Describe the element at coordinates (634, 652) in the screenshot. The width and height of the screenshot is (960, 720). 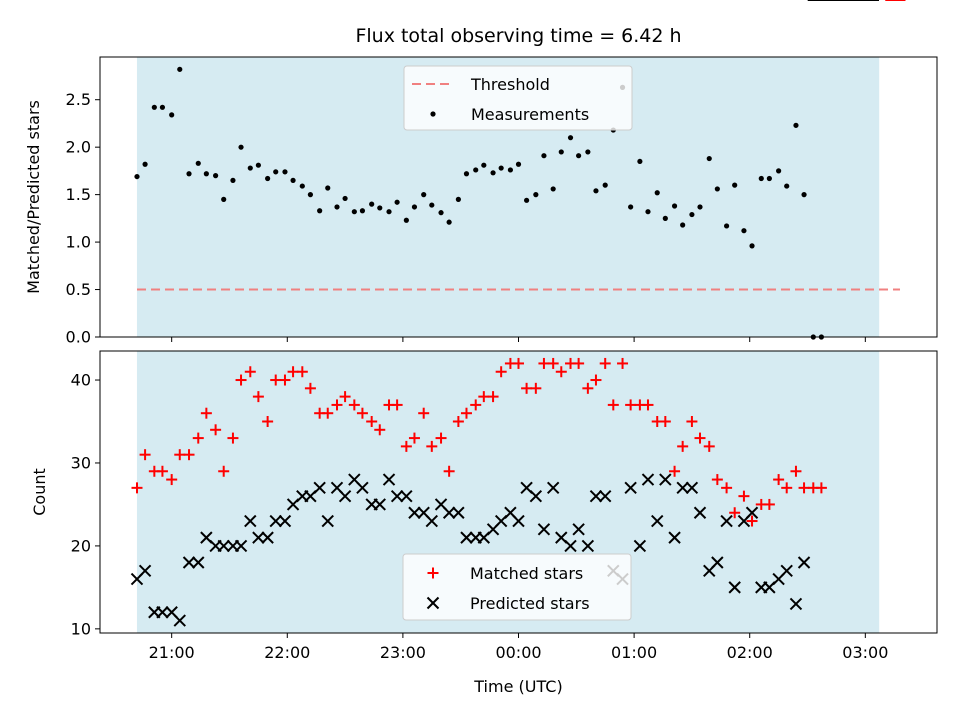
I see `x-tick-label: 01:00` at that location.